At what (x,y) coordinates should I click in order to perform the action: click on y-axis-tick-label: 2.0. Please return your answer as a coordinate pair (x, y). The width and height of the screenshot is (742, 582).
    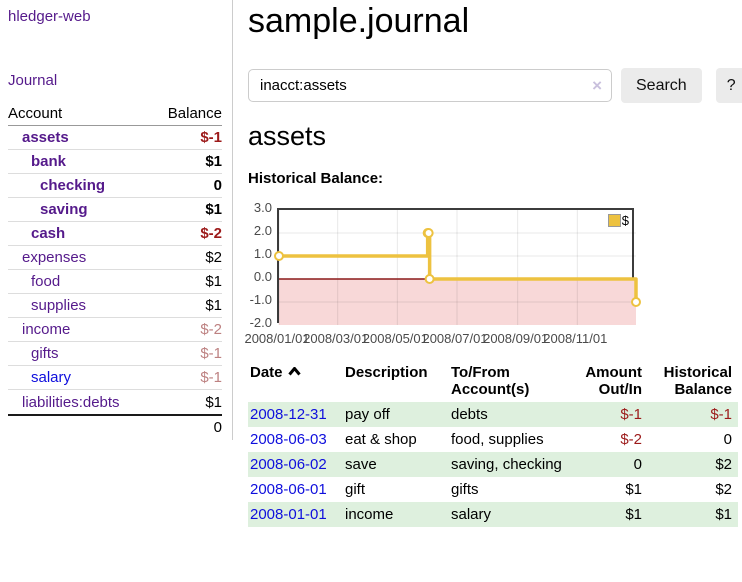
    Looking at the image, I should click on (262, 230).